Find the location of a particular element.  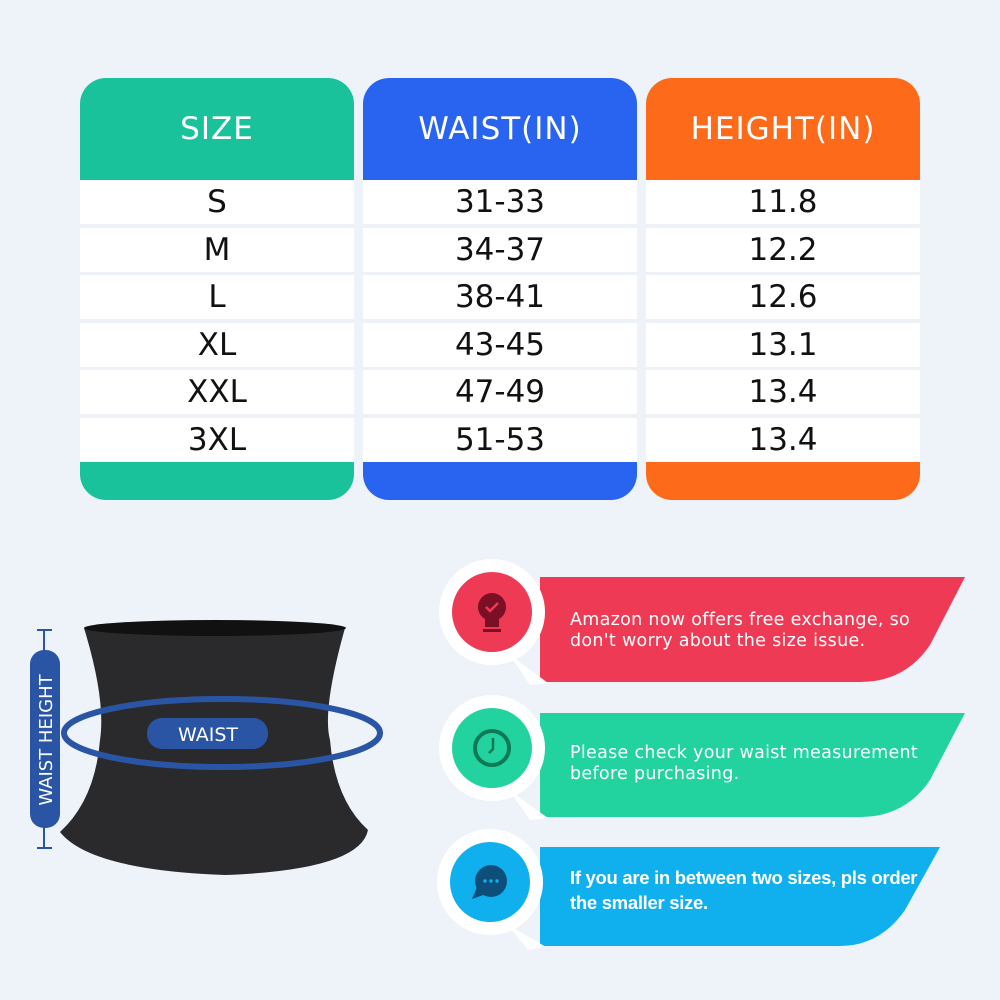

size-column: SIZE S M L XL XXL 3XL is located at coordinates (217, 289).